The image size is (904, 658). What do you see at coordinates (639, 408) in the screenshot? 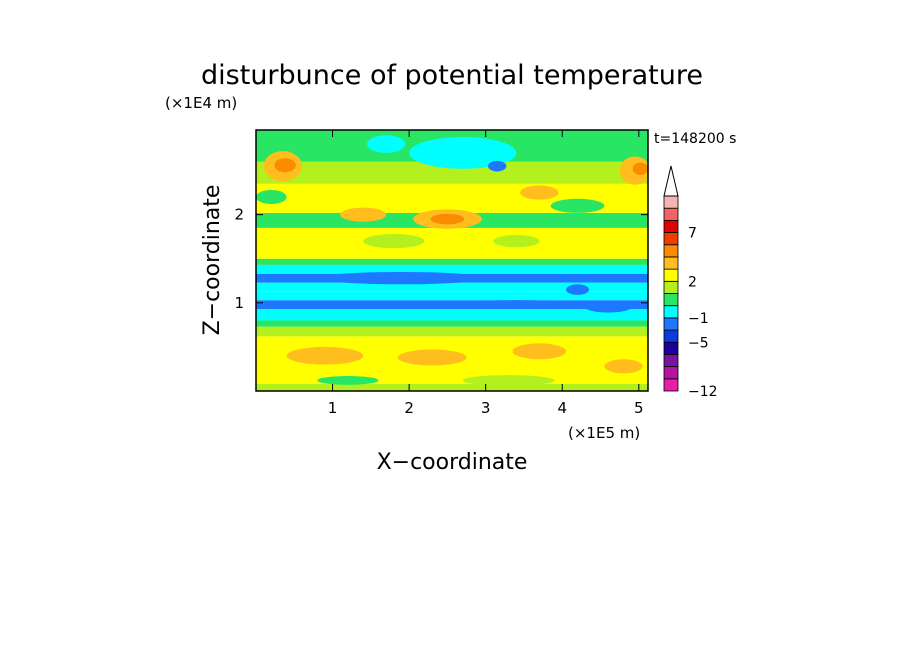
I see `x-tick-label: 5` at bounding box center [639, 408].